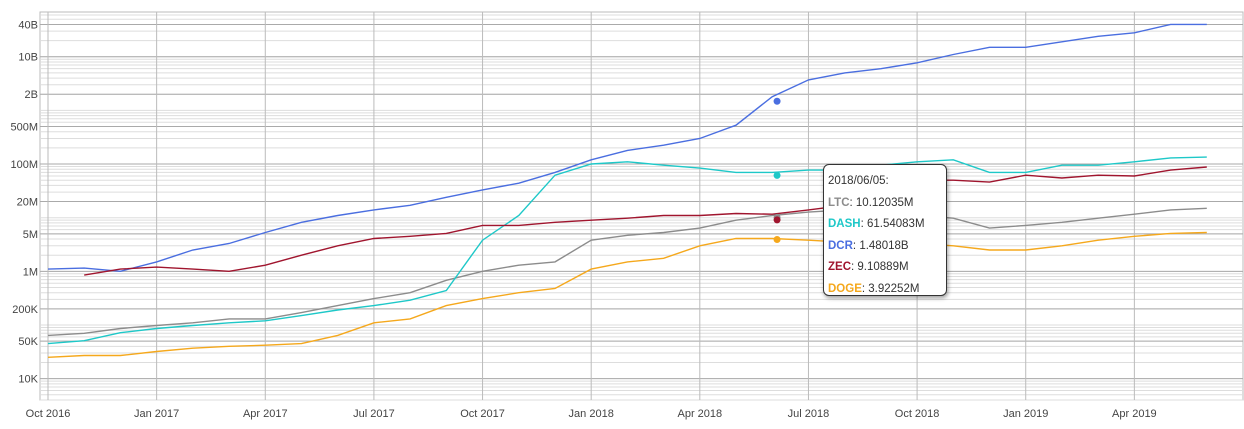 Image resolution: width=1244 pixels, height=429 pixels. What do you see at coordinates (845, 288) in the screenshot?
I see `tooltip-series-name: DOGE` at bounding box center [845, 288].